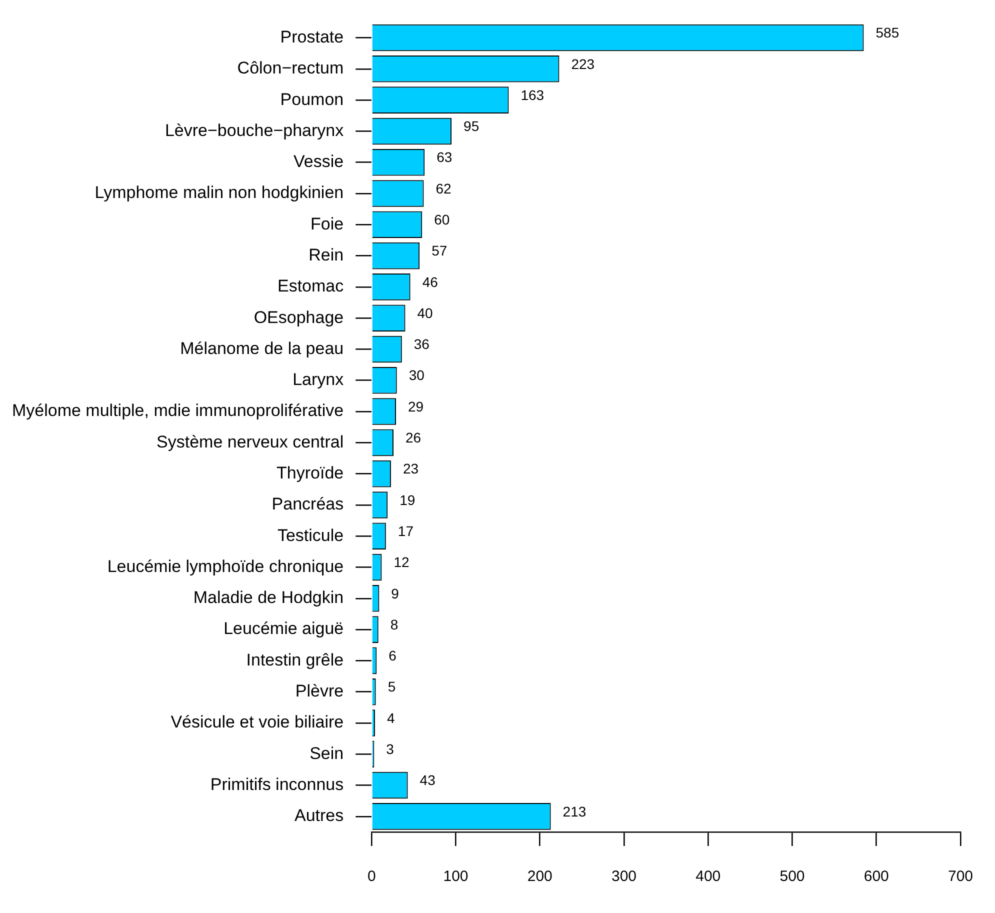  Describe the element at coordinates (425, 312) in the screenshot. I see `data-label: 40` at that location.